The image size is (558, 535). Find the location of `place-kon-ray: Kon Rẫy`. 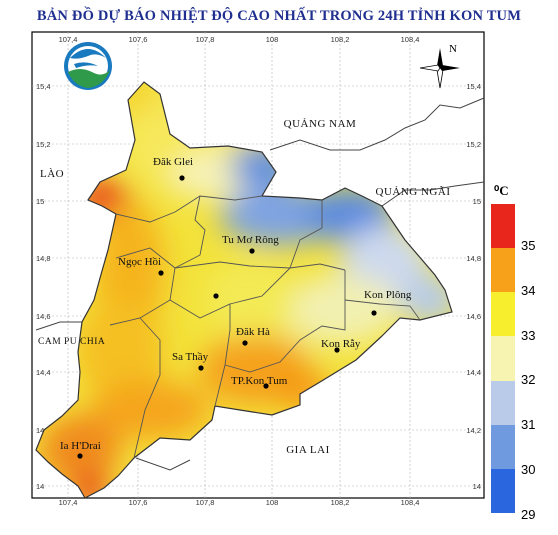

place-kon-ray: Kon Rẫy is located at coordinates (341, 344).